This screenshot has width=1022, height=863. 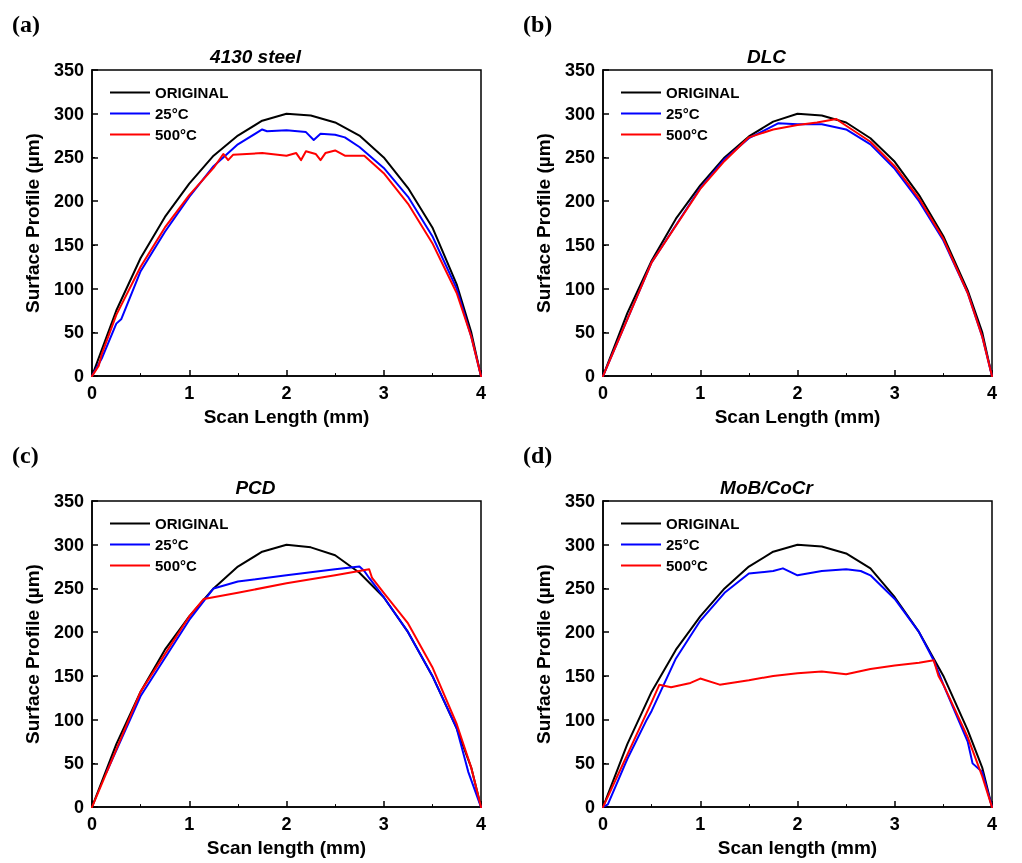 I want to click on chart-title: 4130 steel, so click(x=255, y=56).